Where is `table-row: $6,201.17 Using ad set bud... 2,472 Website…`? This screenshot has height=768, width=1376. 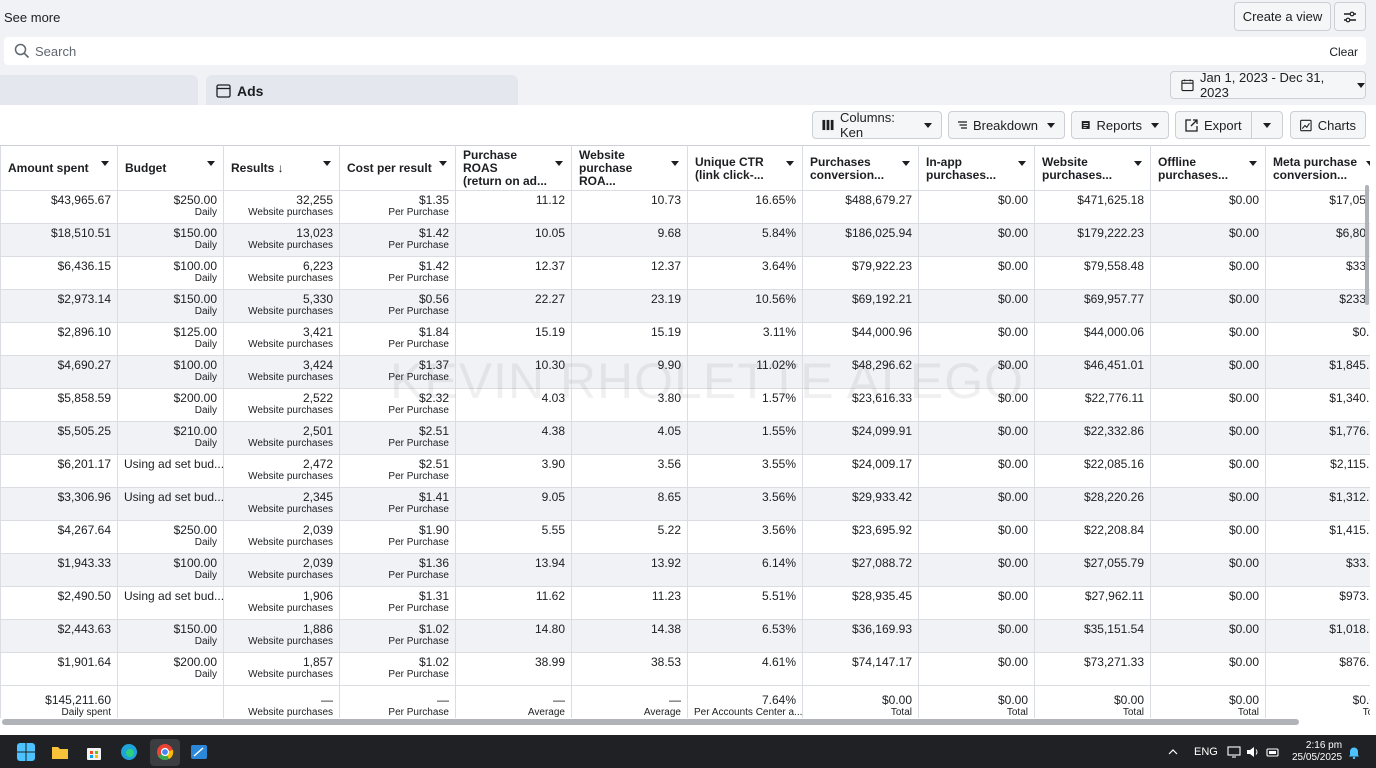 table-row: $6,201.17 Using ad set bud... 2,472 Website… is located at coordinates (685, 471).